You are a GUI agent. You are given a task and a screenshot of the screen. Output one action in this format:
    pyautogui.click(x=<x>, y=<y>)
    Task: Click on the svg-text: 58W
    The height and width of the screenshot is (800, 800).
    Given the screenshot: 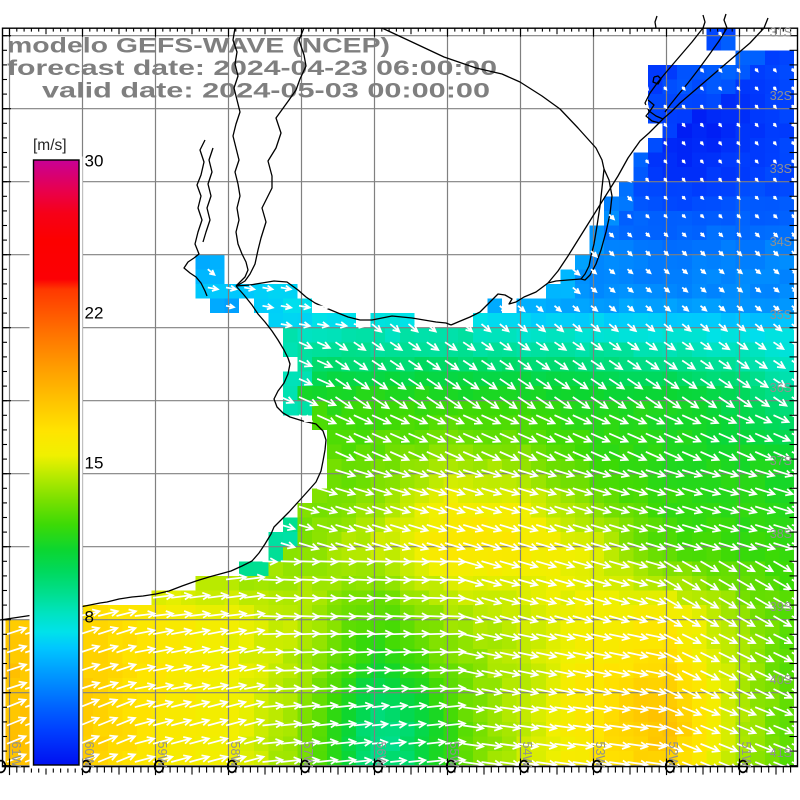 What is the action you would take?
    pyautogui.click(x=235, y=755)
    